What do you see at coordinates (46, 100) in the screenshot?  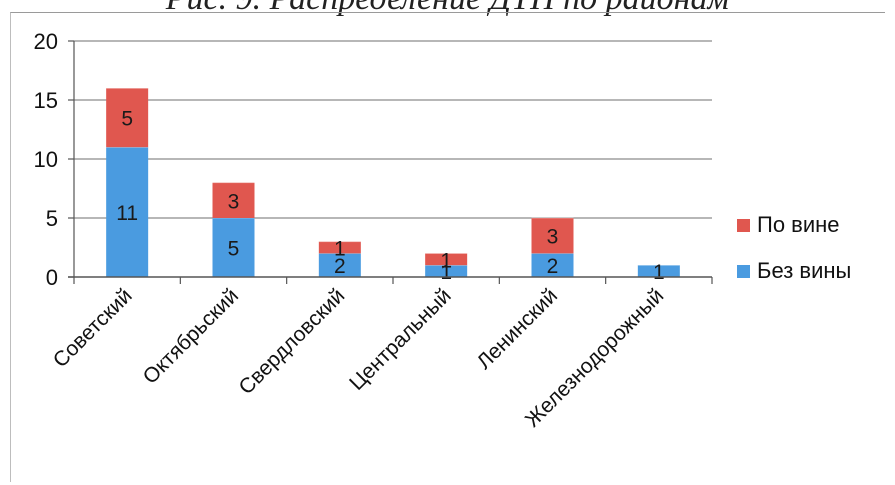 I see `y-tick-label: 15` at bounding box center [46, 100].